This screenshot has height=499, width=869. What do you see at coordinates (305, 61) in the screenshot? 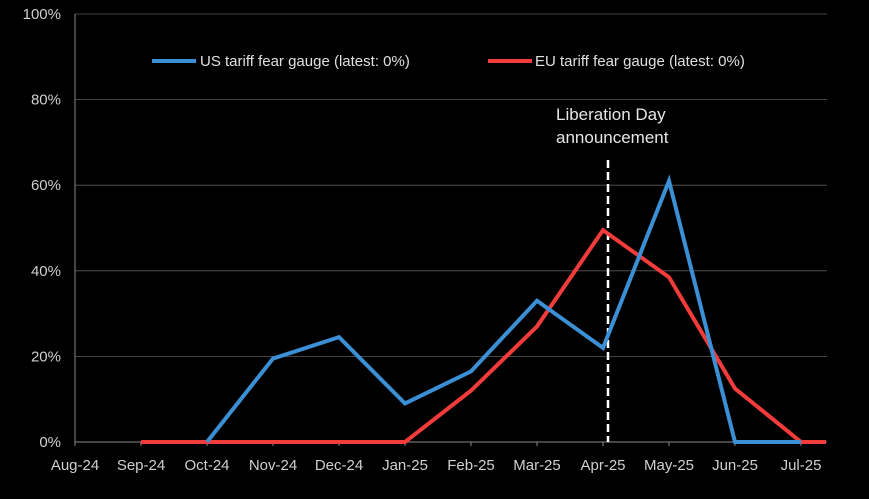
I see `legend-label-us: US tariff fear gauge (latest: 0%)` at bounding box center [305, 61].